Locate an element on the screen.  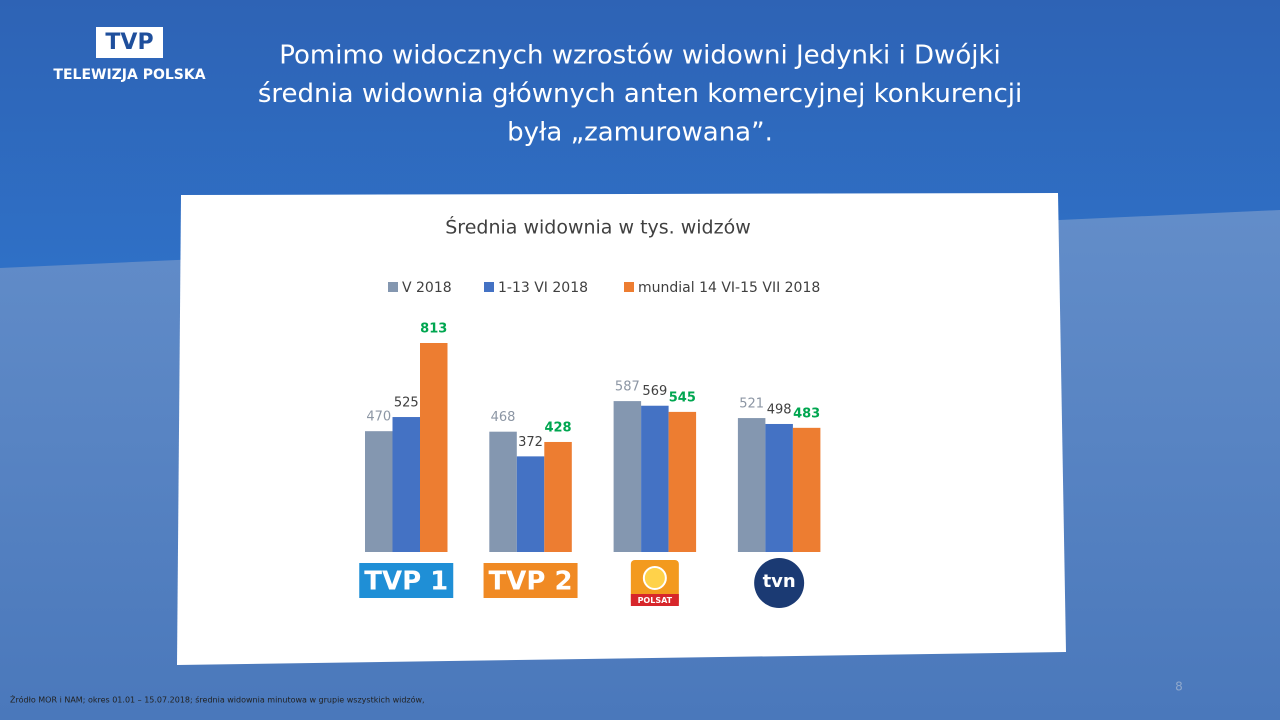
value-label: 525 is located at coordinates (406, 403).